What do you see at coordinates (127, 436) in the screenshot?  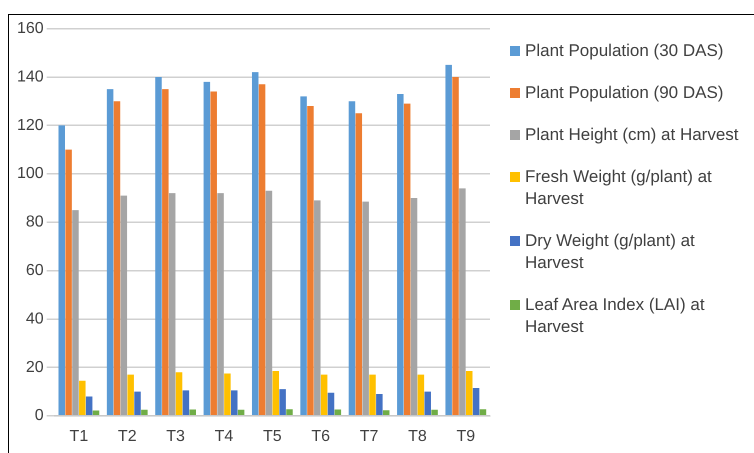 I see `x-tick-label: T2` at bounding box center [127, 436].